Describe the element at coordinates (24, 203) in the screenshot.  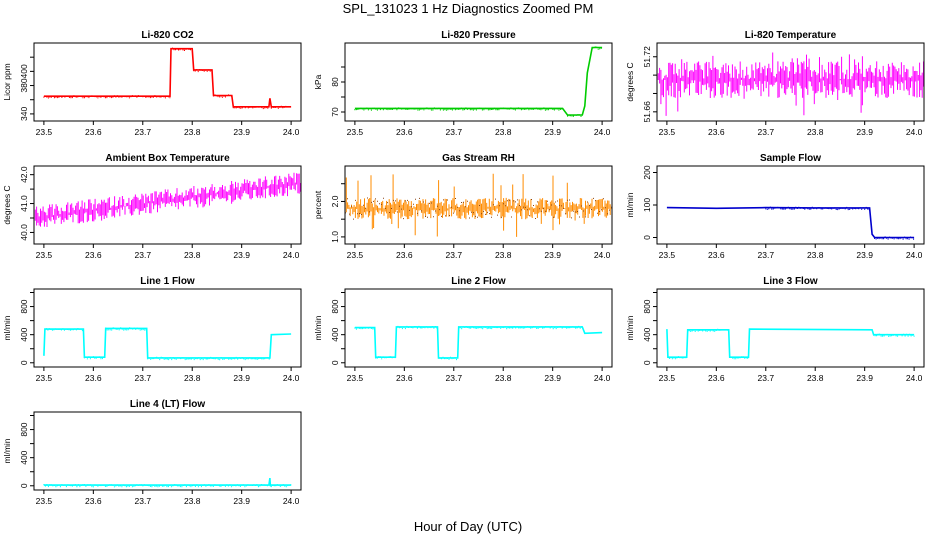
I see `y-tick-label: 41.0` at that location.